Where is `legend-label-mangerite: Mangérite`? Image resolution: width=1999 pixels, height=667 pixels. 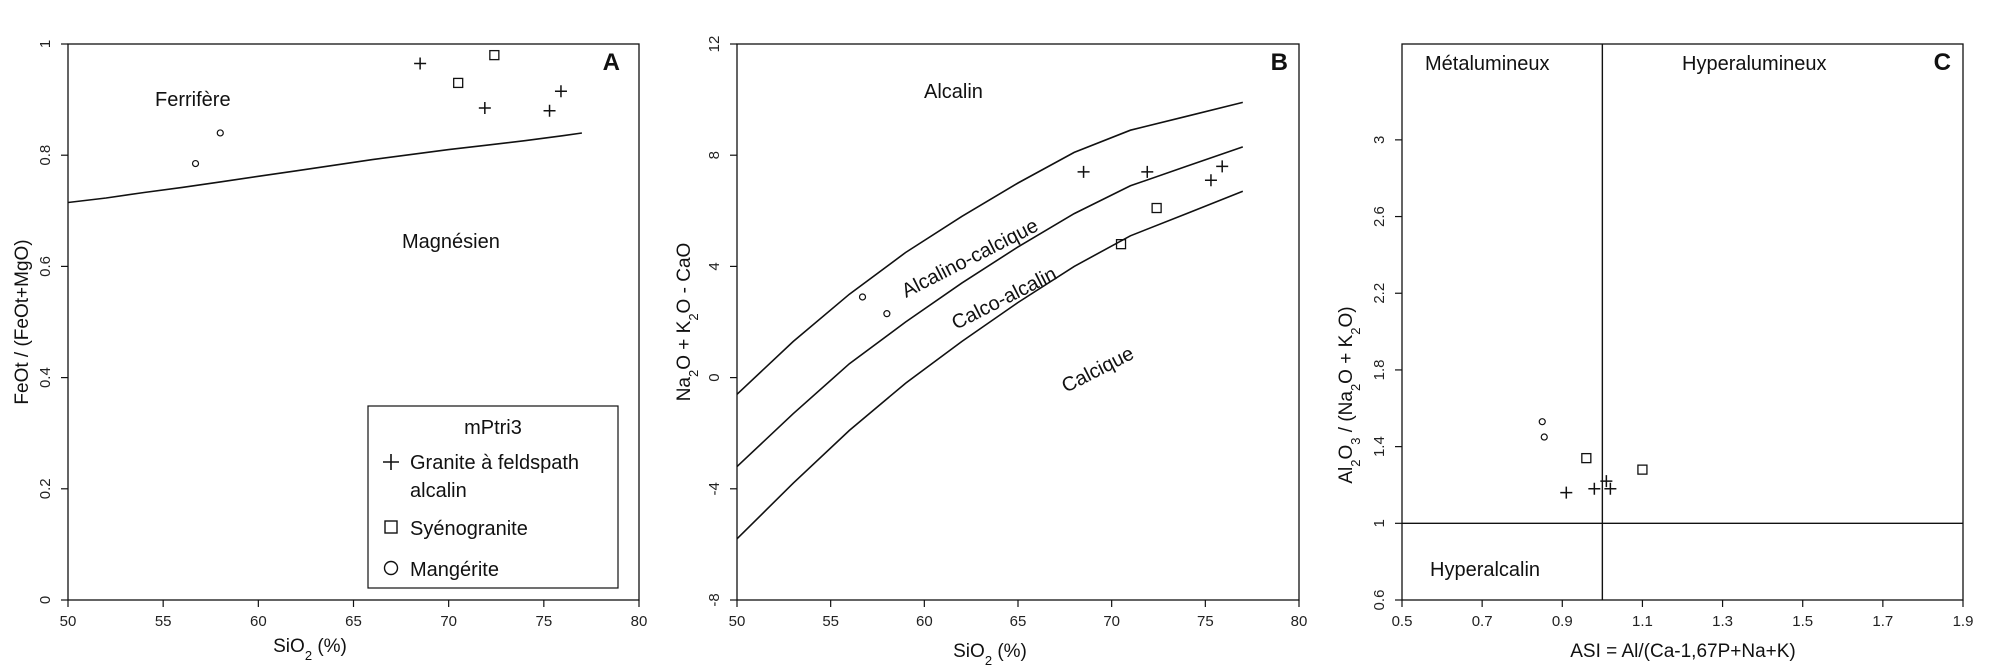 legend-label-mangerite: Mangérite is located at coordinates (454, 570).